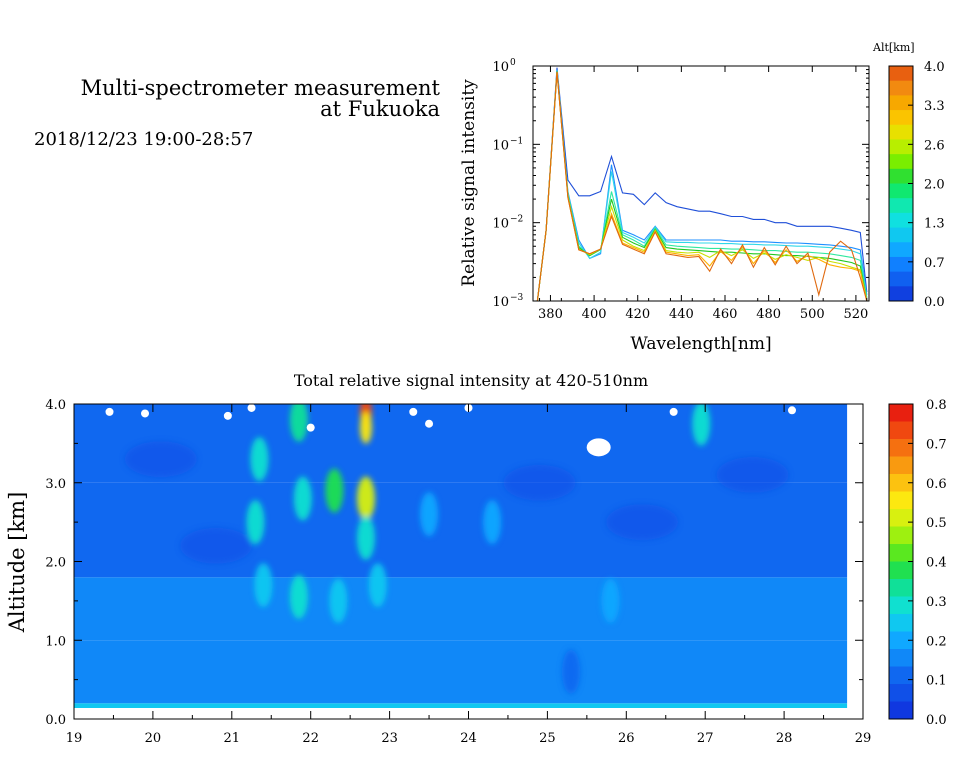  Describe the element at coordinates (850, 556) in the screenshot. I see `heatmap-no-data-tail` at that location.